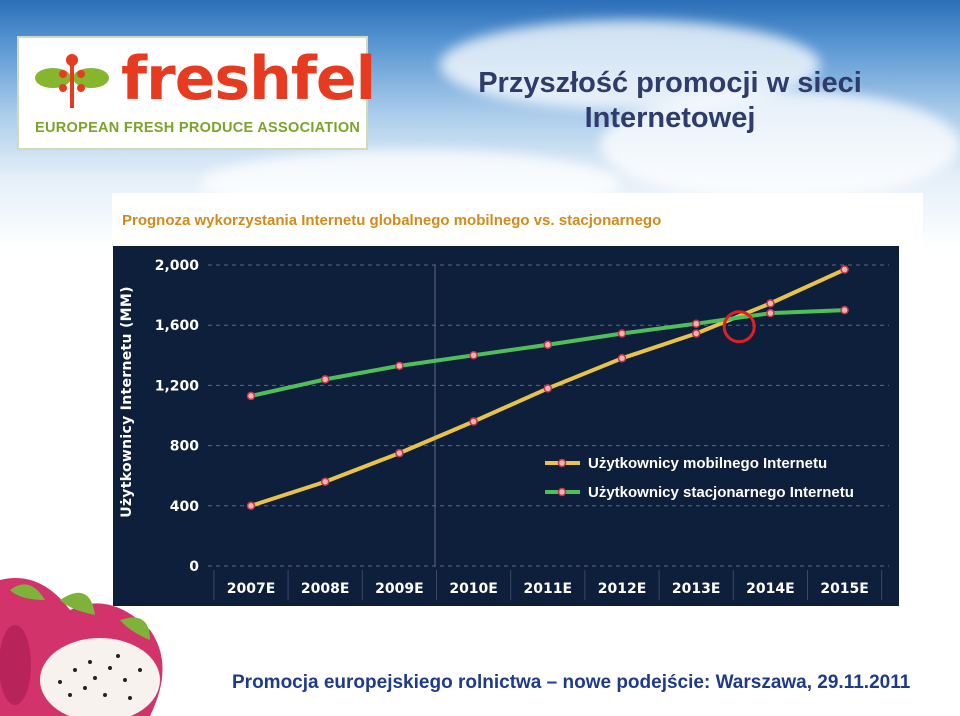  Describe the element at coordinates (721, 492) in the screenshot. I see `legend-label: Użytkownicy stacjonarnego Internetu` at that location.